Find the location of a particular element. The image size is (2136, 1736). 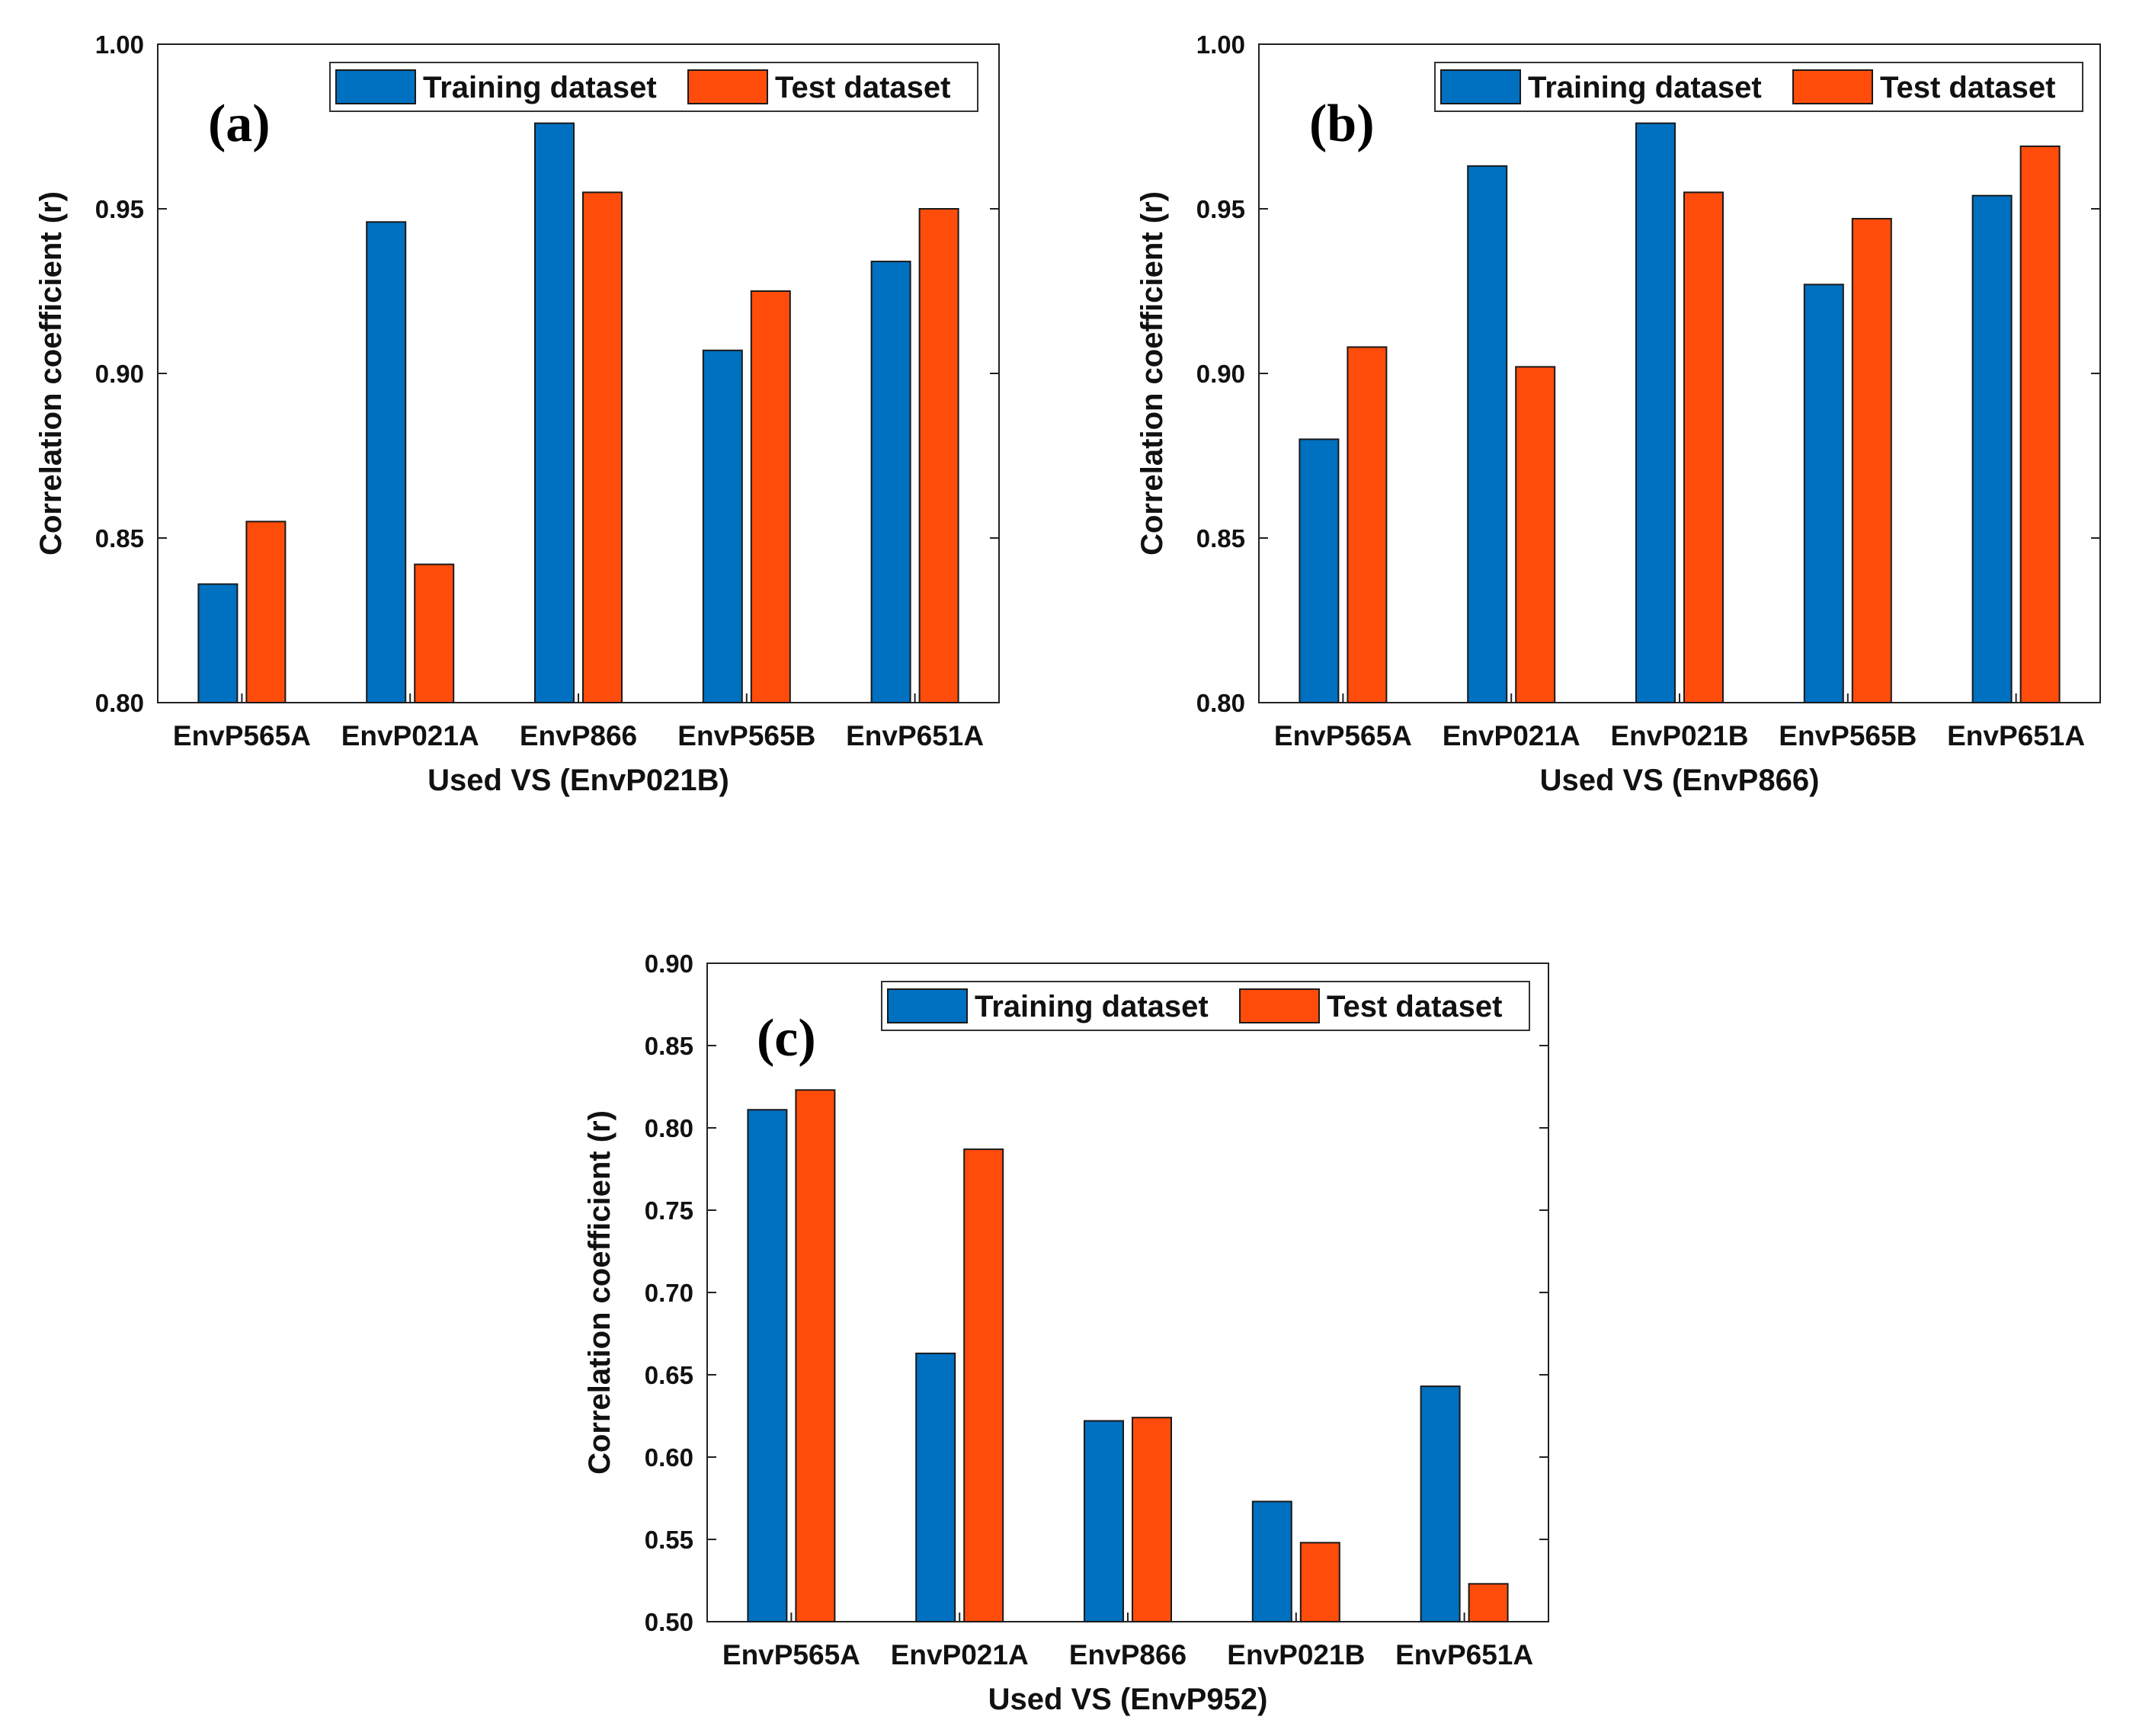

panel-label: (b) is located at coordinates (1342, 123).